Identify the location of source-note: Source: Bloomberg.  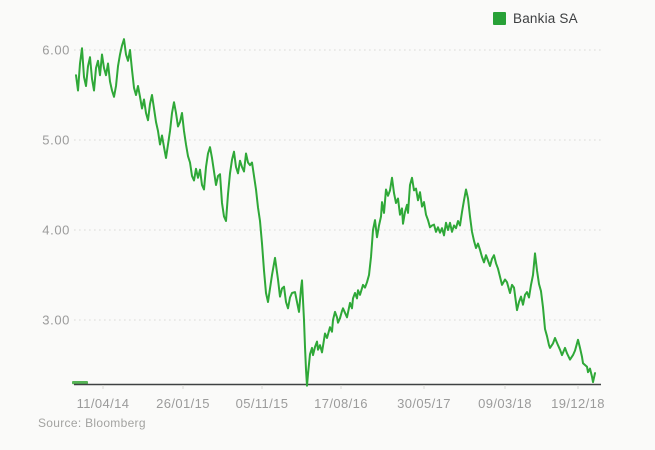
(92, 423).